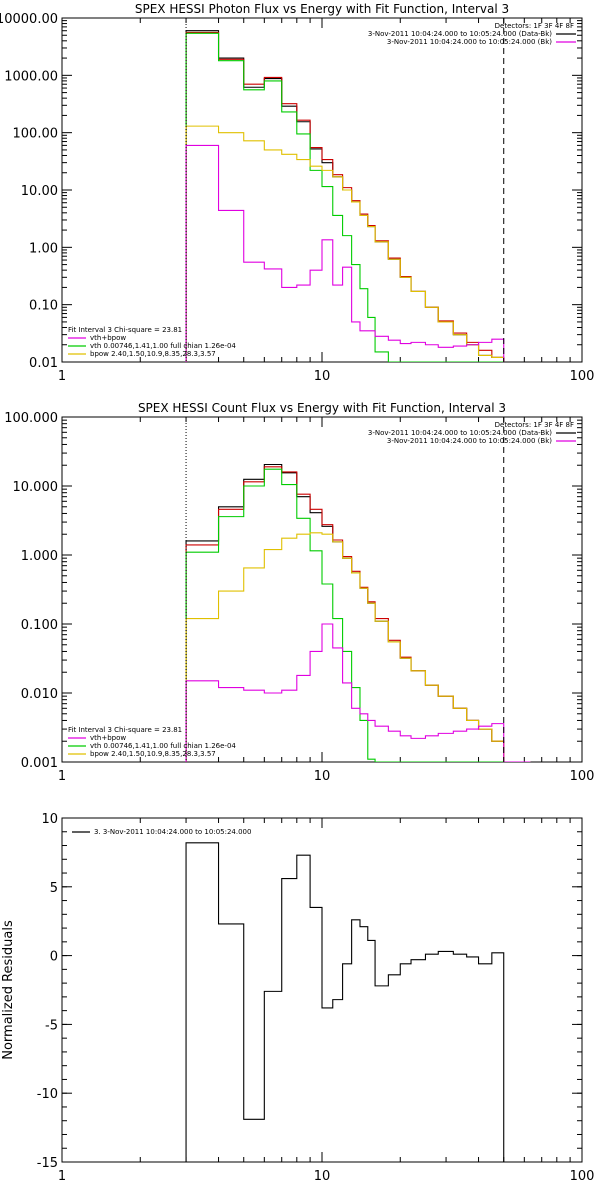  I want to click on y-tick-label: 5, so click(54, 888).